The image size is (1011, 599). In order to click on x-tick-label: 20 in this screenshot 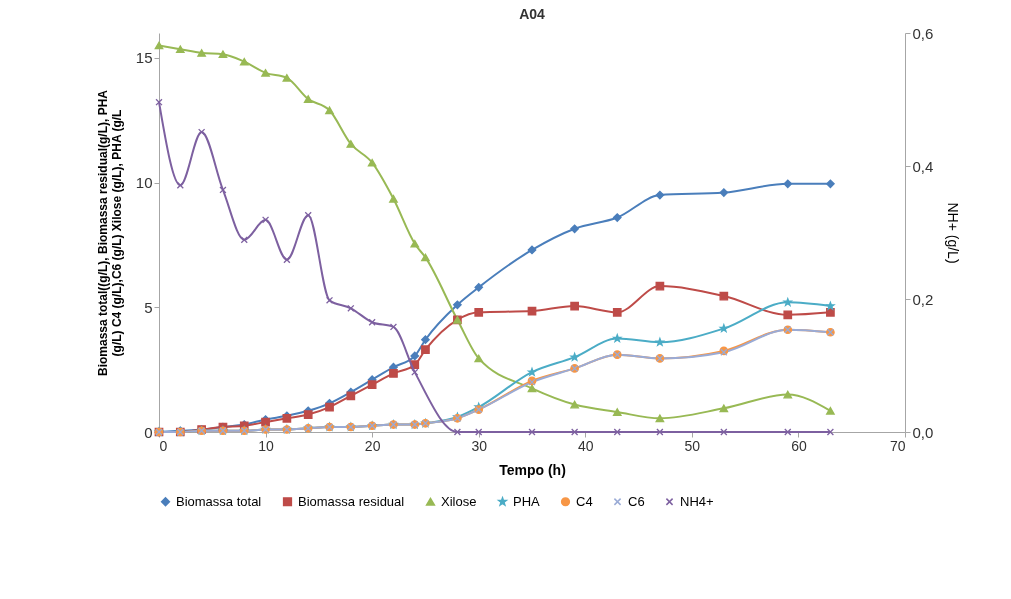, I will do `click(372, 445)`.